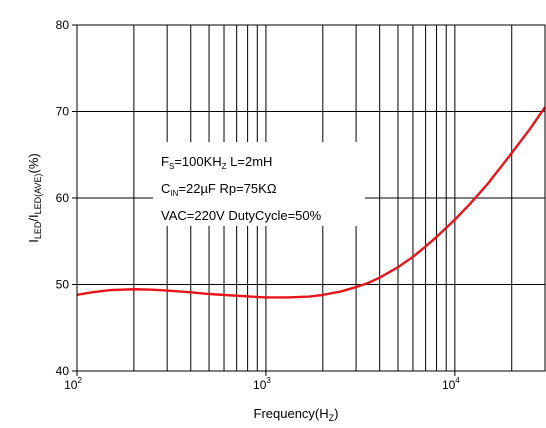 Image resolution: width=546 pixels, height=428 pixels. Describe the element at coordinates (38, 193) in the screenshot. I see `y-axis-title-part: LED(AVE)` at that location.